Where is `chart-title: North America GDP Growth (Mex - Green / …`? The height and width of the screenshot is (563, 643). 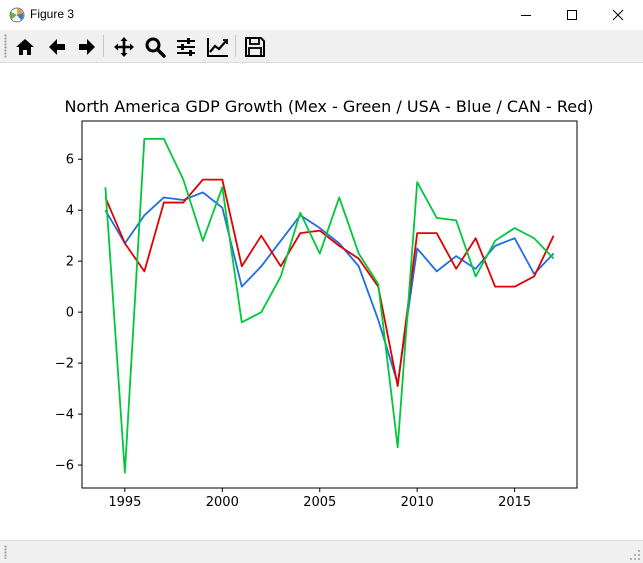 chart-title: North America GDP Growth (Mex - Green / … is located at coordinates (328, 106).